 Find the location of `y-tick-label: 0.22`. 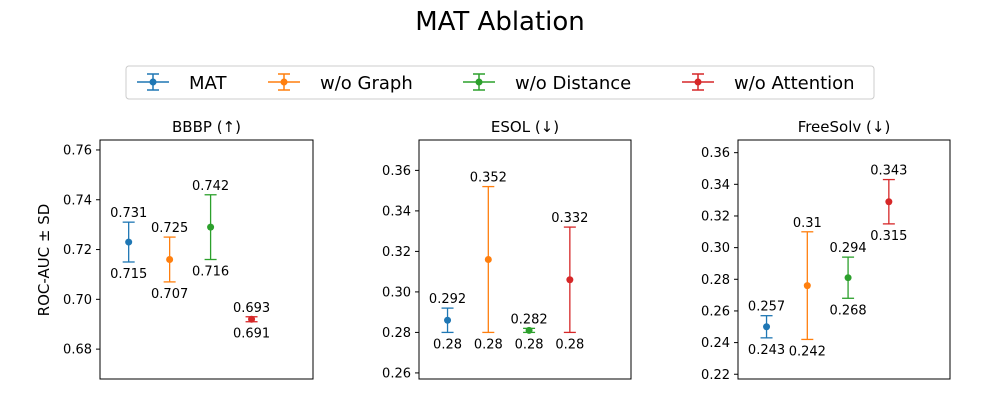

y-tick-label: 0.22 is located at coordinates (715, 375).